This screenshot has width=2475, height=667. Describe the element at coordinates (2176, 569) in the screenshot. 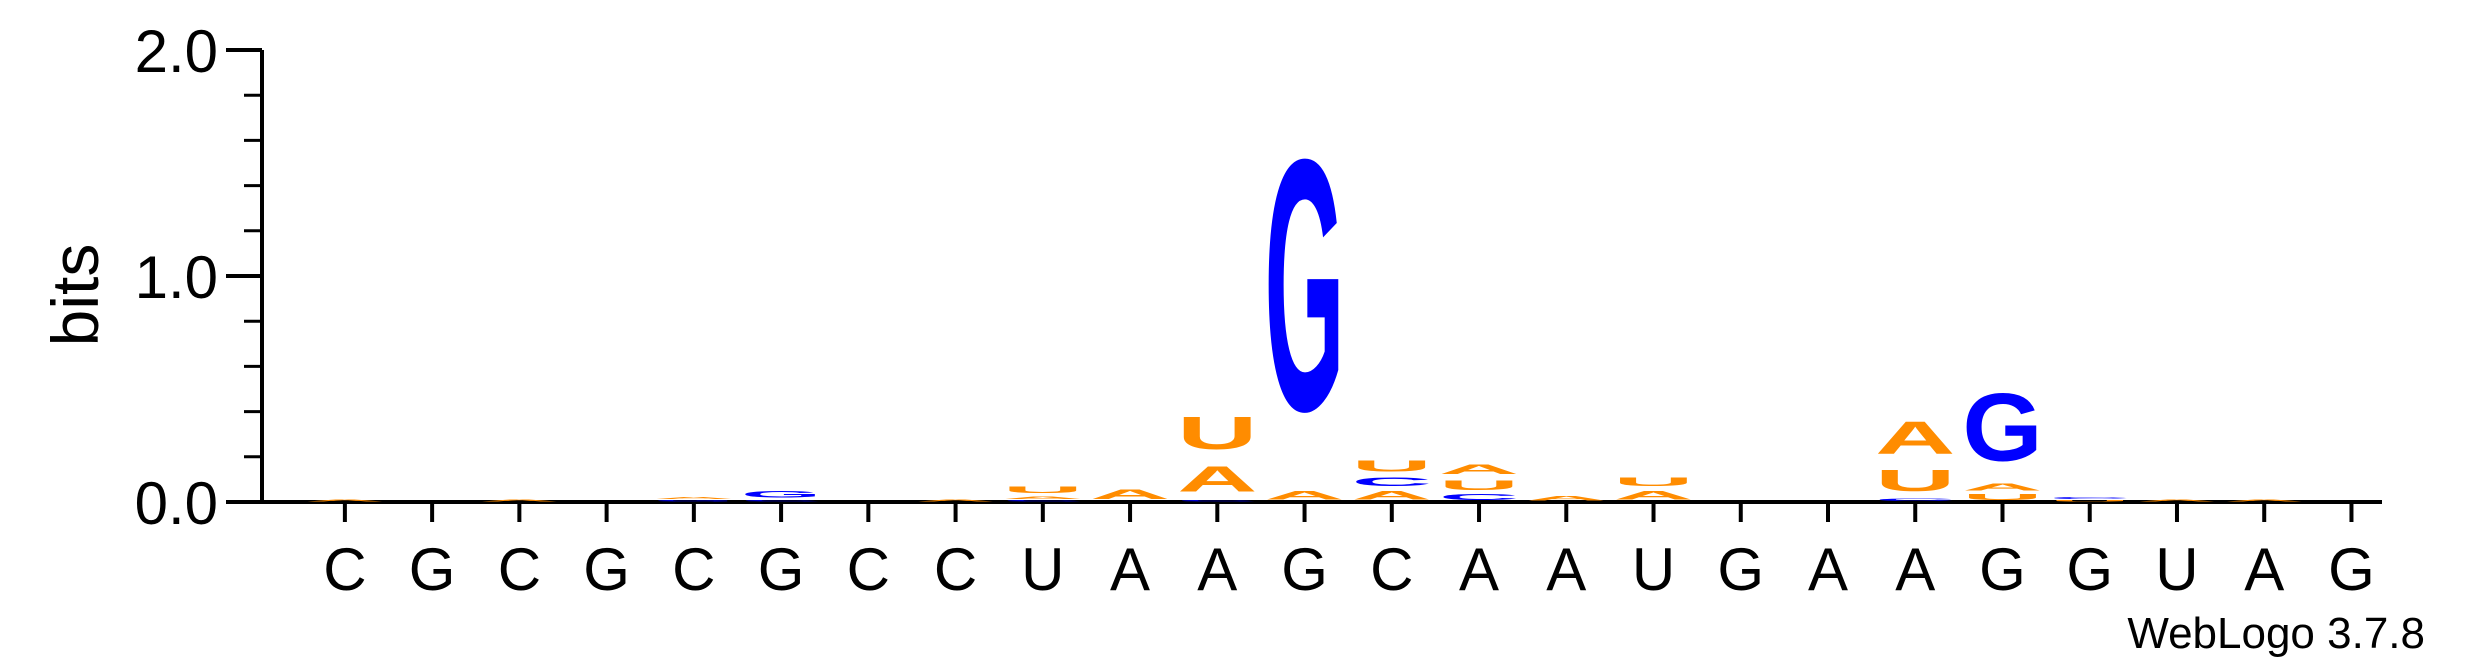

I see `x-tick-label-22: U` at that location.